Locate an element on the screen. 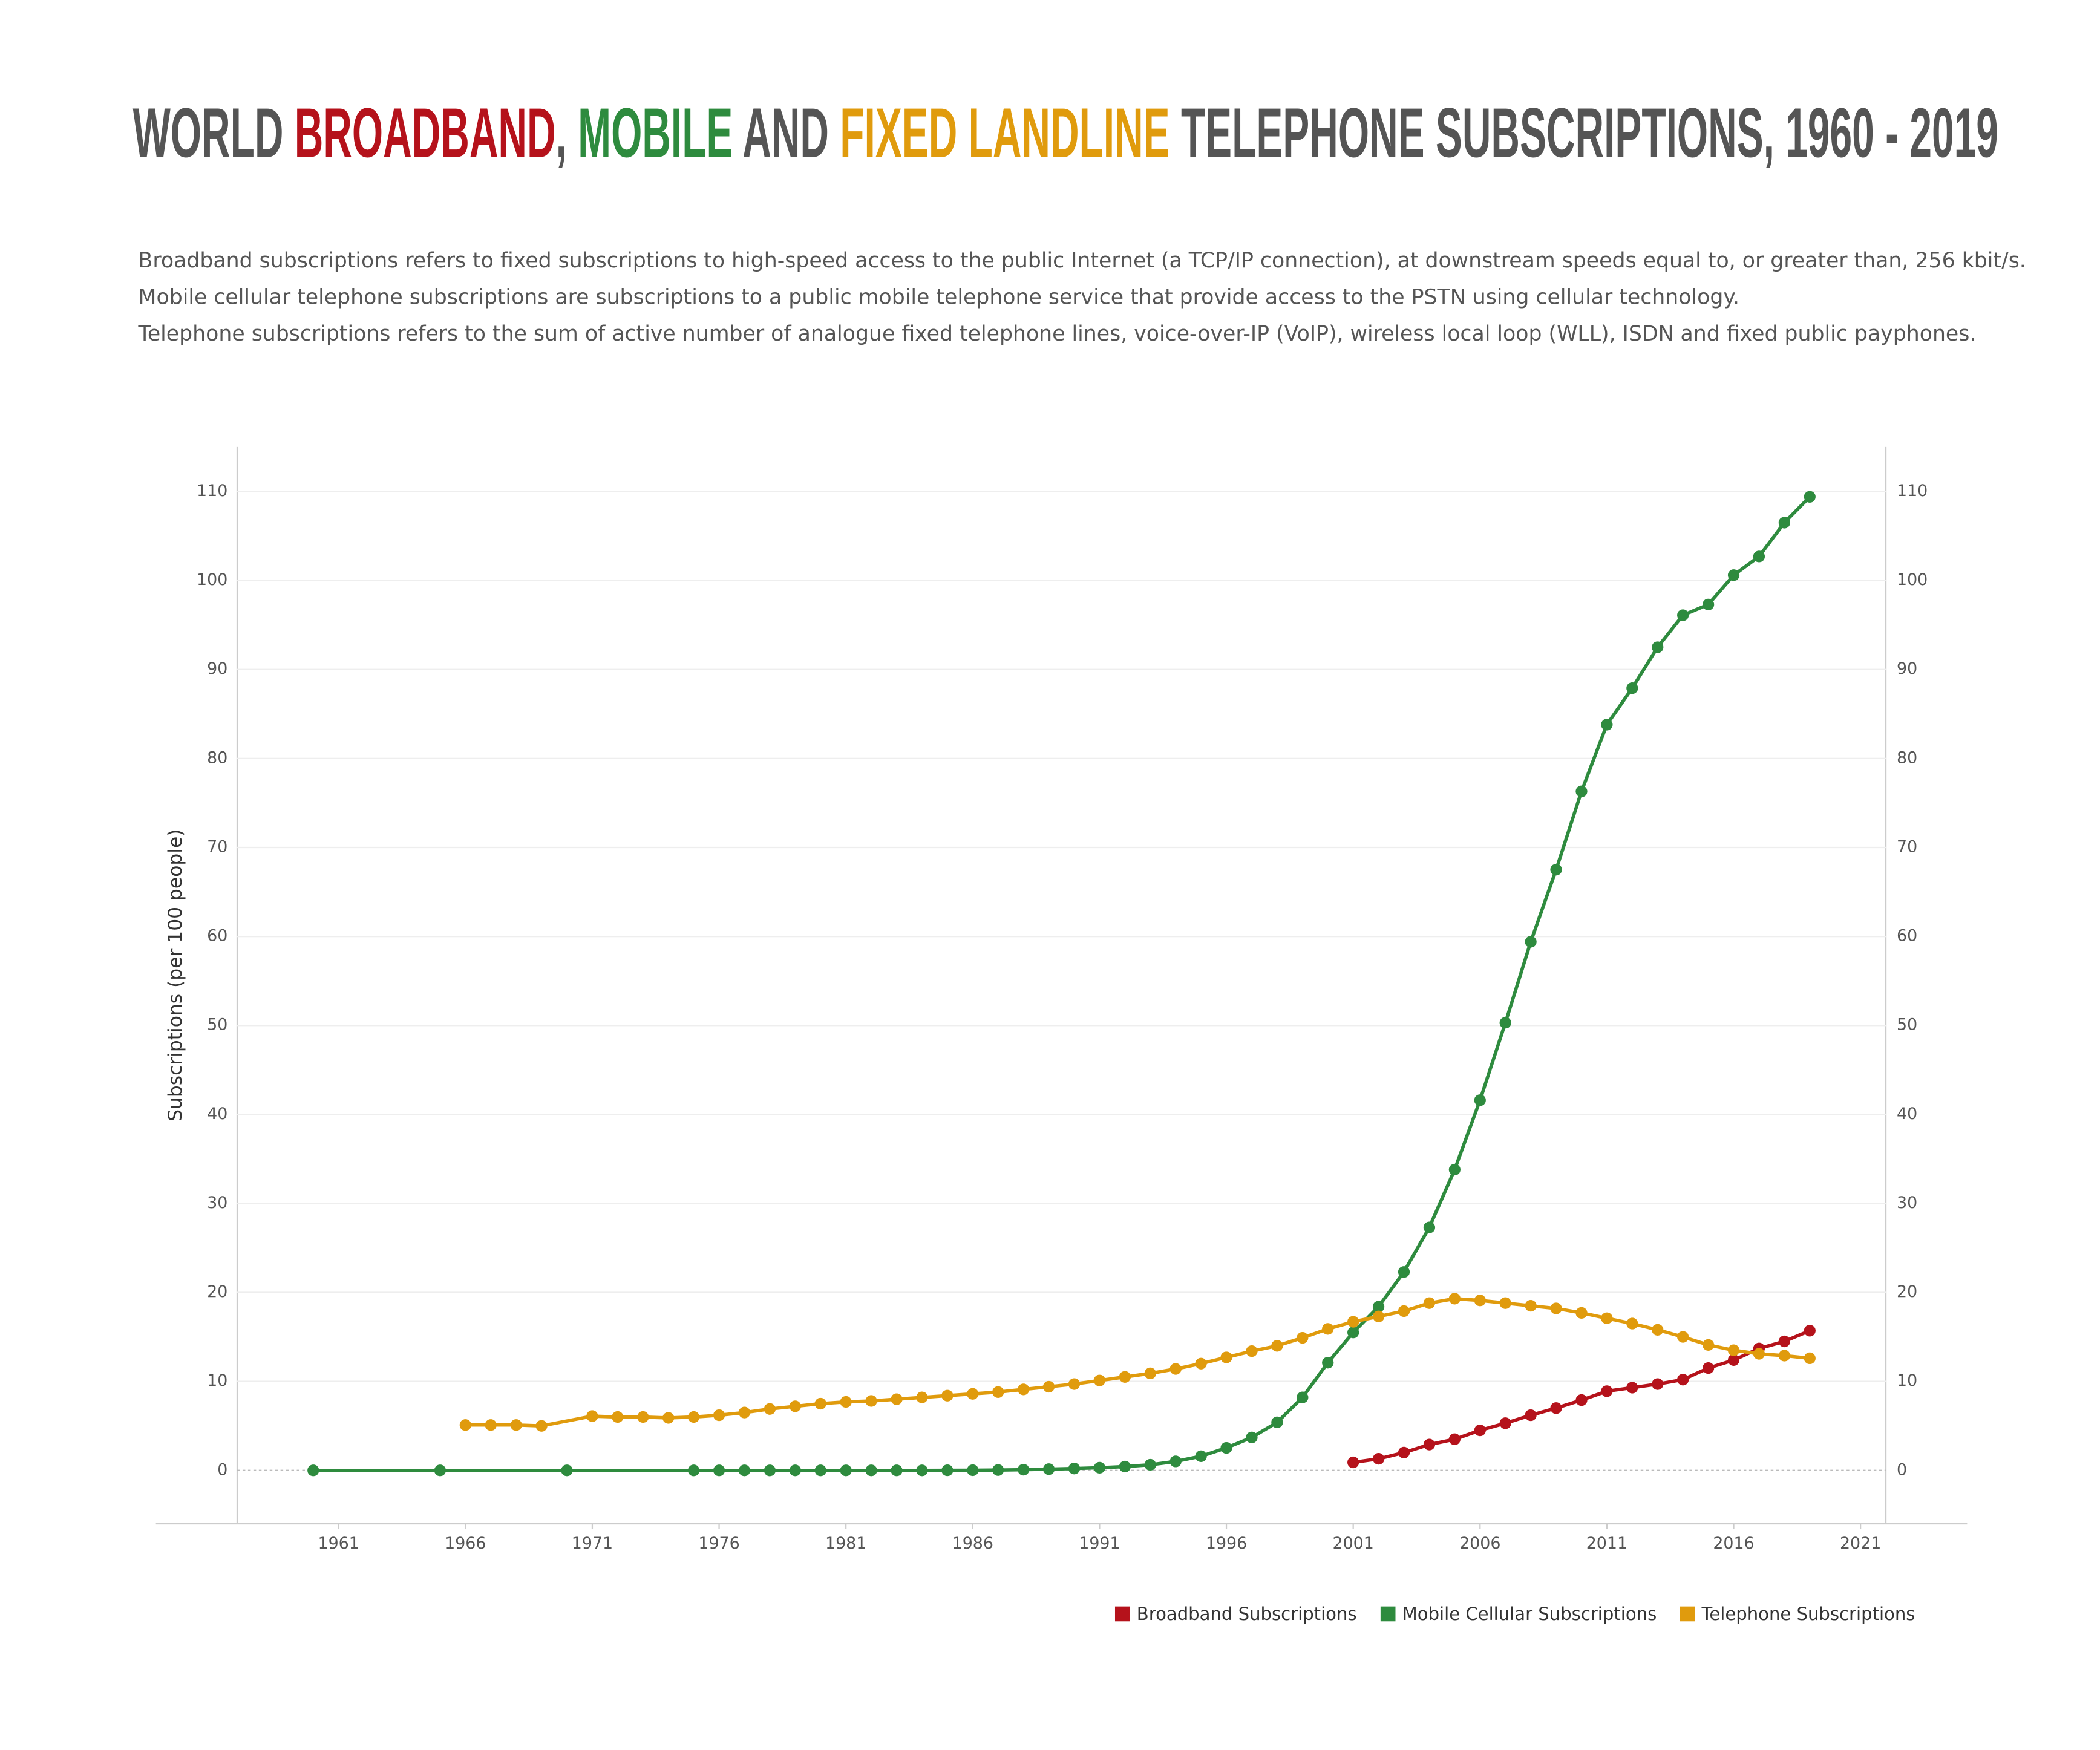  x-tick-label: 2001 is located at coordinates (1352, 1544).